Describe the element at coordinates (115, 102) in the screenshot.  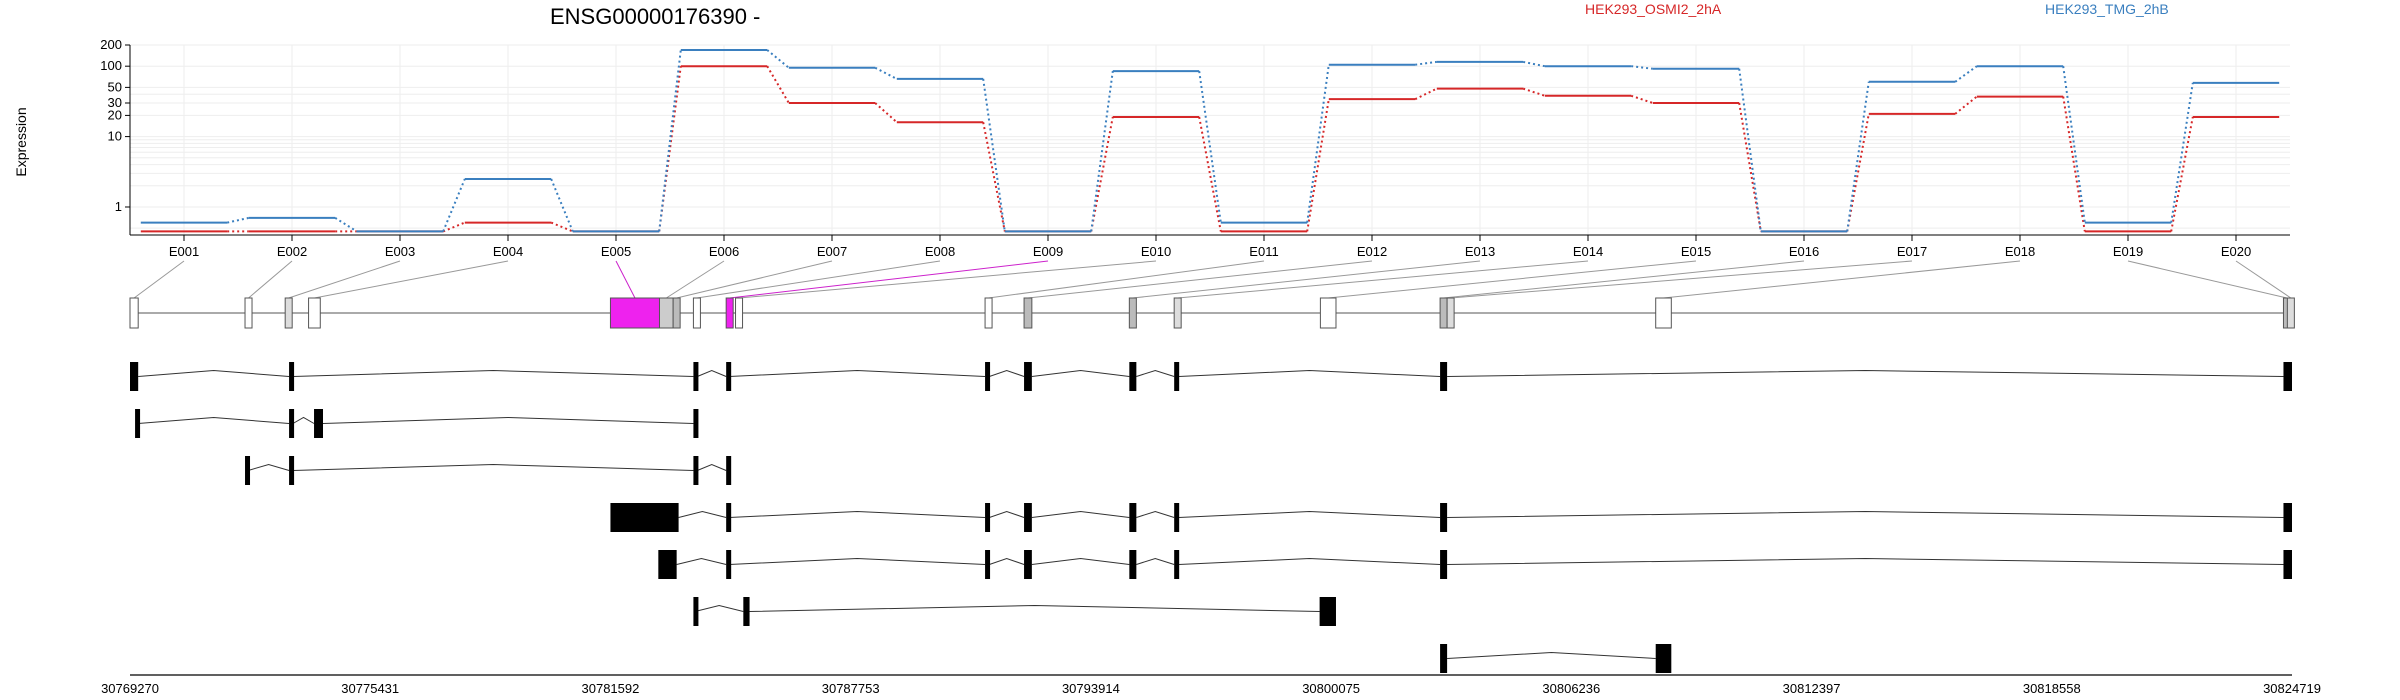
I see `y-tick-label: 30` at that location.